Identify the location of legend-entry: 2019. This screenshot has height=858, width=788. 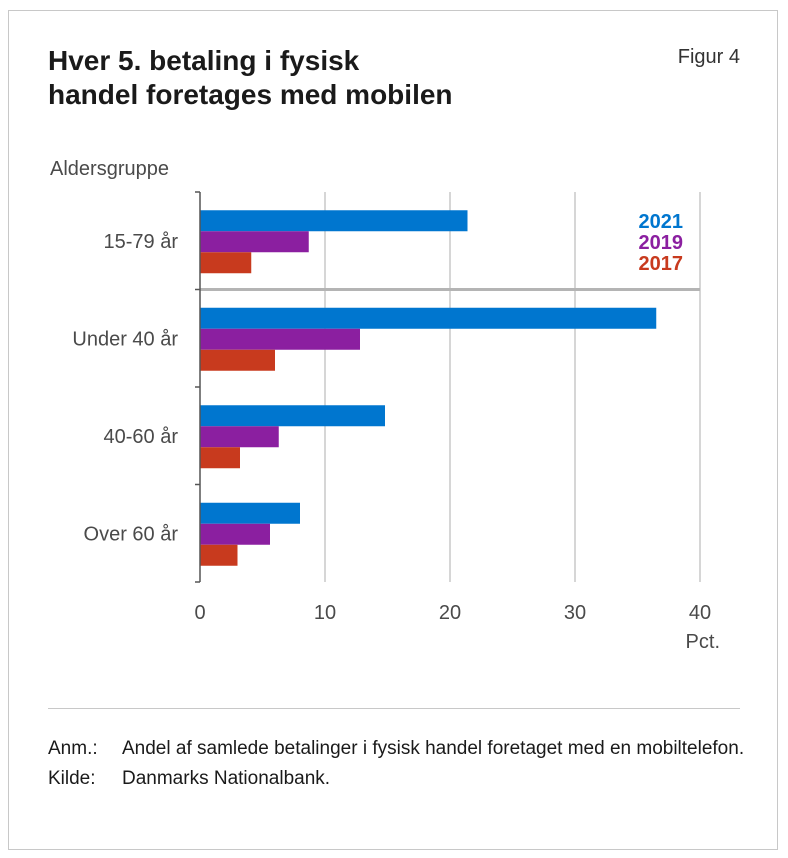
(661, 243).